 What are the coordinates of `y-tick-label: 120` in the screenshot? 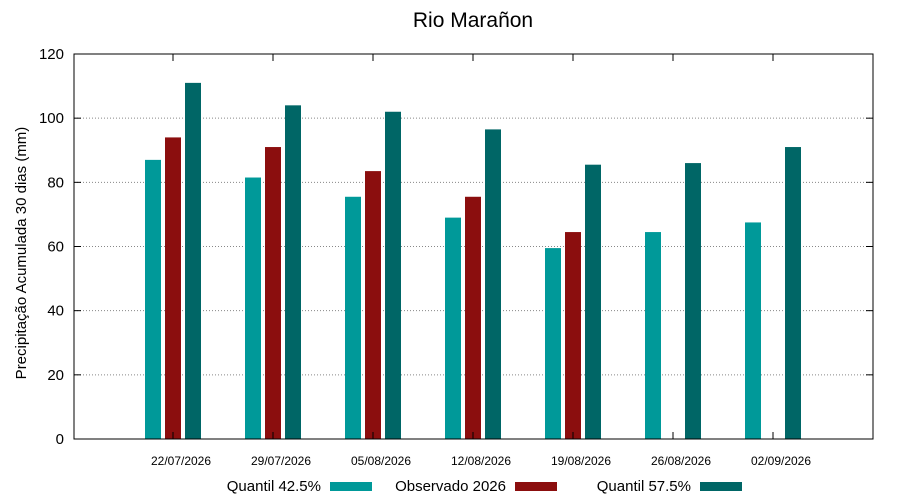 It's located at (51, 54).